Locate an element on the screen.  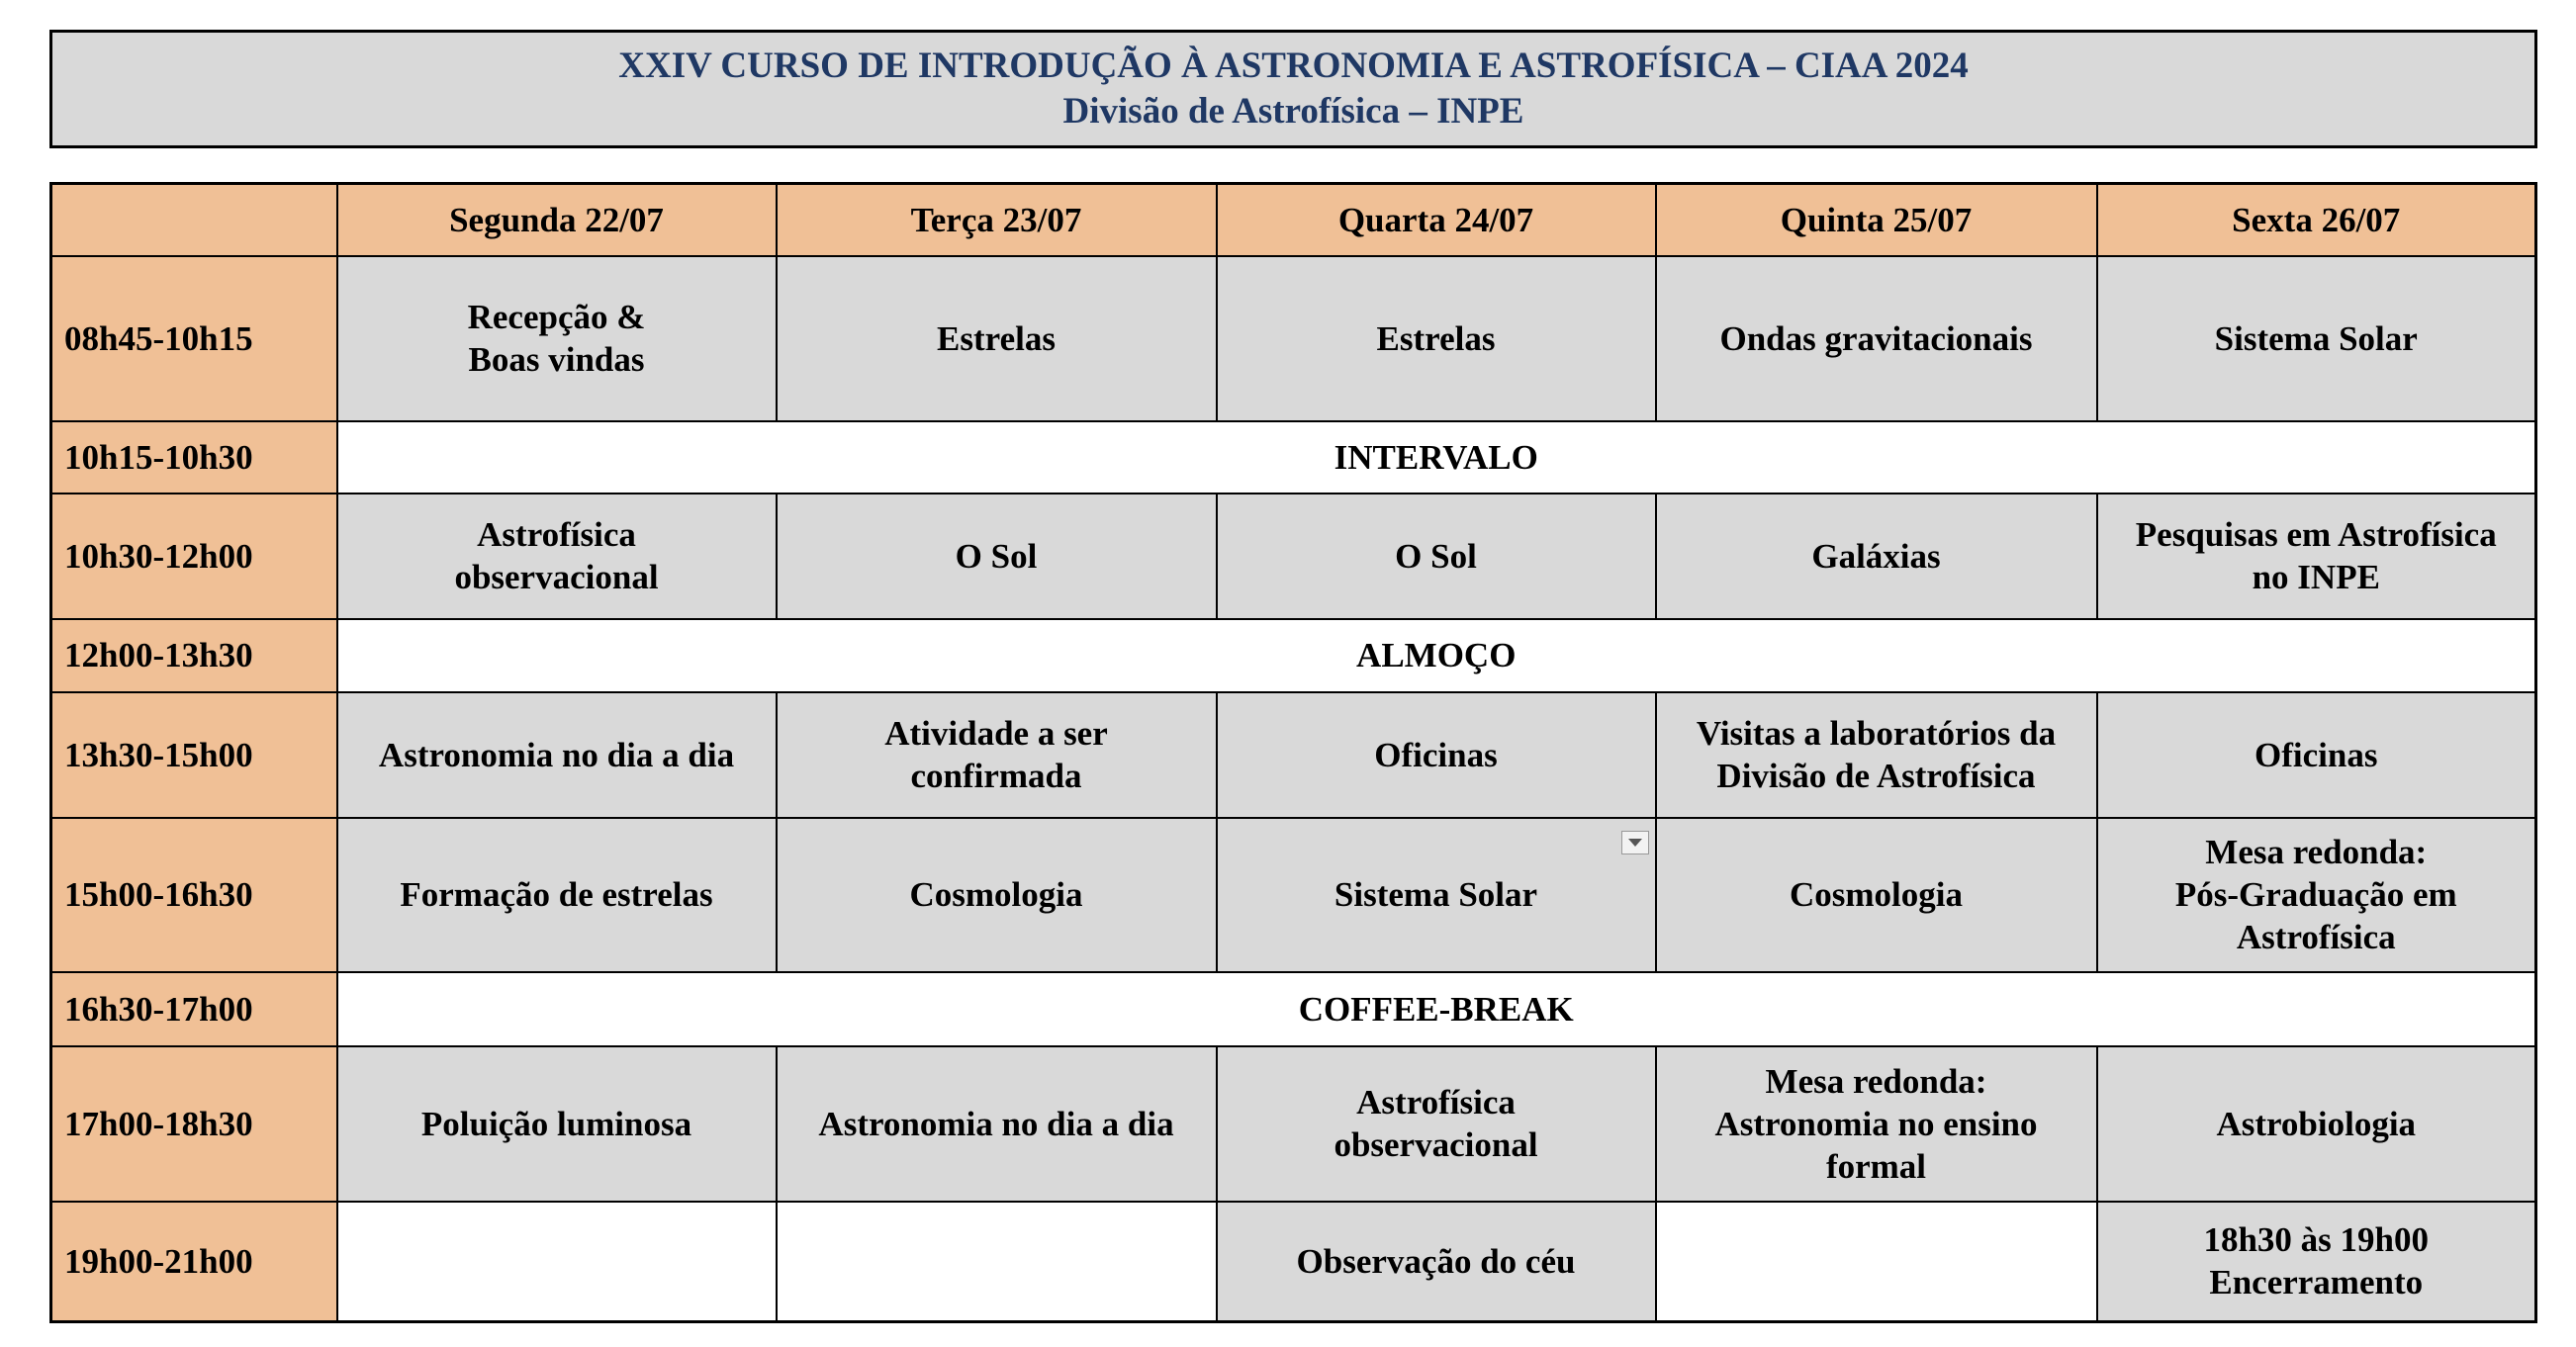
activity-text: Observação do céu is located at coordinates (1436, 1261).